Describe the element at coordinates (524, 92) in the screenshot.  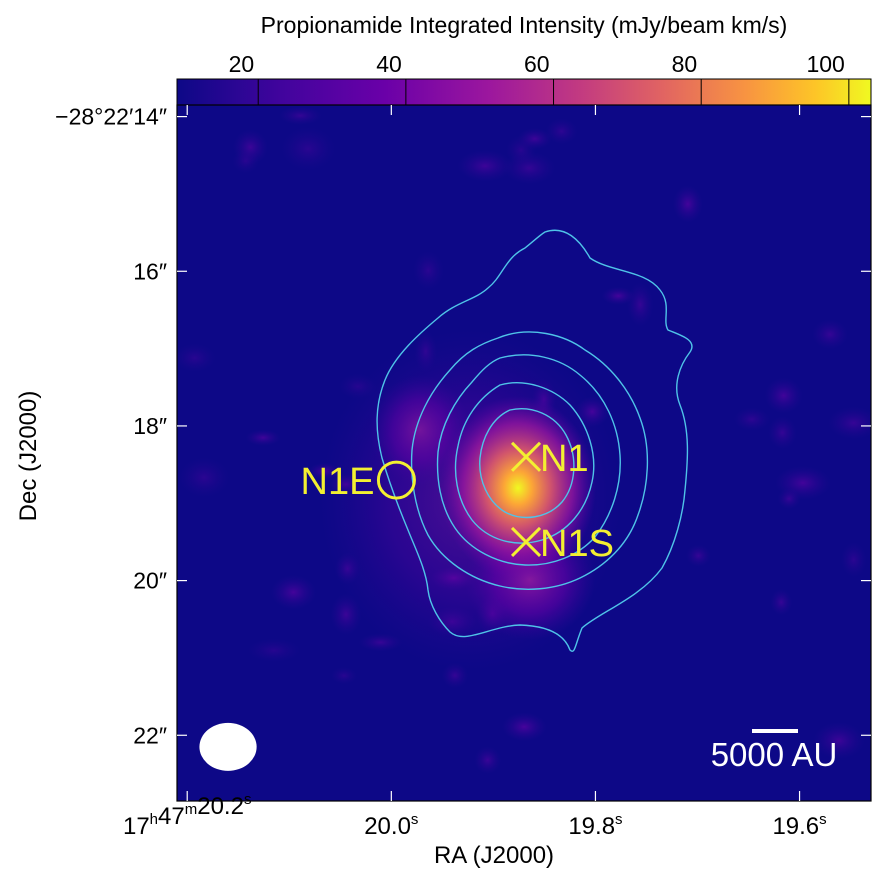
I see `colorbar-gradient` at that location.